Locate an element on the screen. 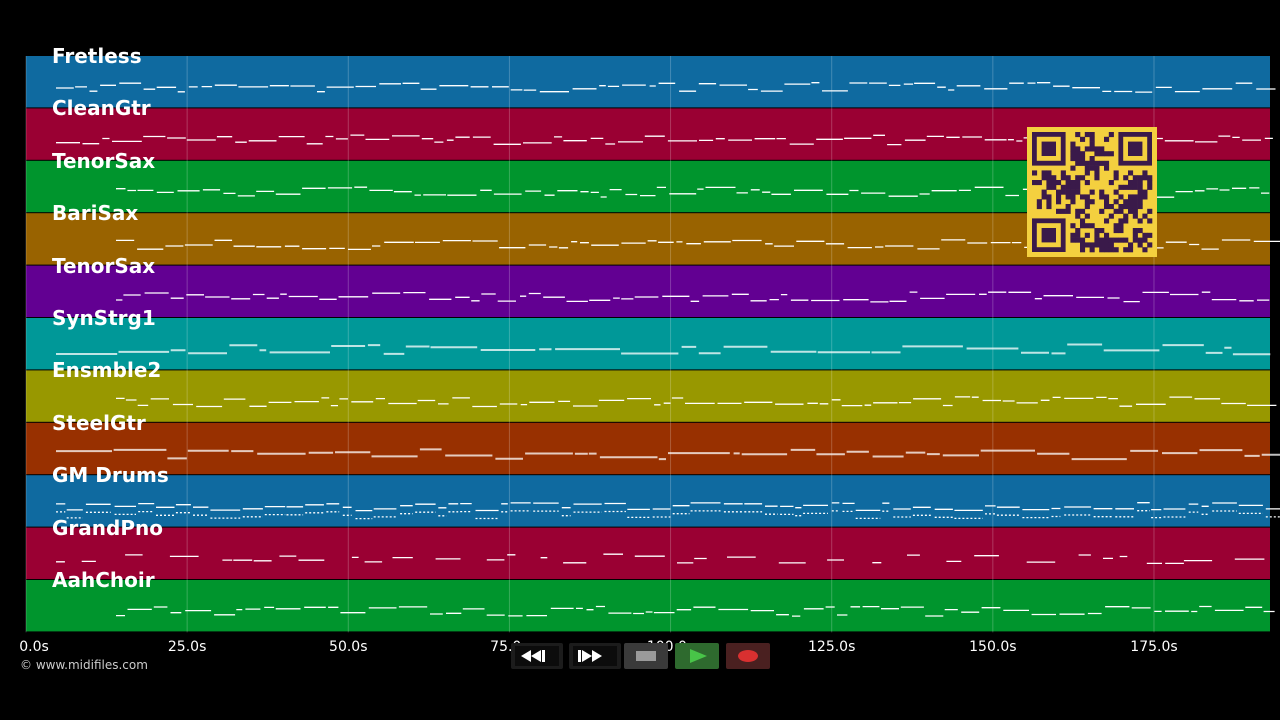 The height and width of the screenshot is (720, 1280). track-label: SynStrg1 is located at coordinates (104, 318).